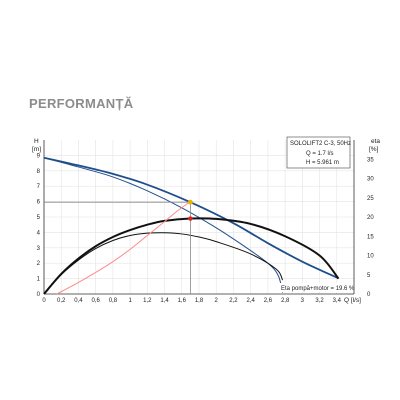 The width and height of the screenshot is (400, 400). Describe the element at coordinates (322, 163) in the screenshot. I see `legend-line-head: H = 5.961 m` at that location.